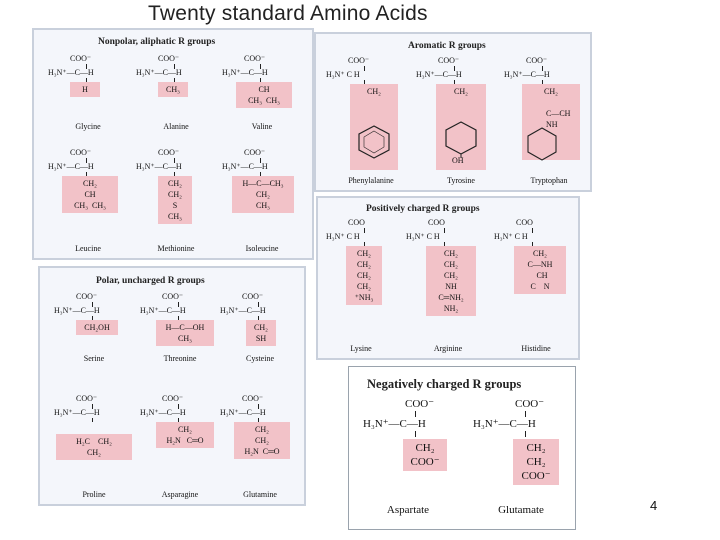 This screenshot has height=540, width=720. Describe the element at coordinates (461, 120) in the screenshot. I see `amino-tyrosine: COO⁻ H₃N⁺—C—H CH₂ OH Tyrosine` at that location.